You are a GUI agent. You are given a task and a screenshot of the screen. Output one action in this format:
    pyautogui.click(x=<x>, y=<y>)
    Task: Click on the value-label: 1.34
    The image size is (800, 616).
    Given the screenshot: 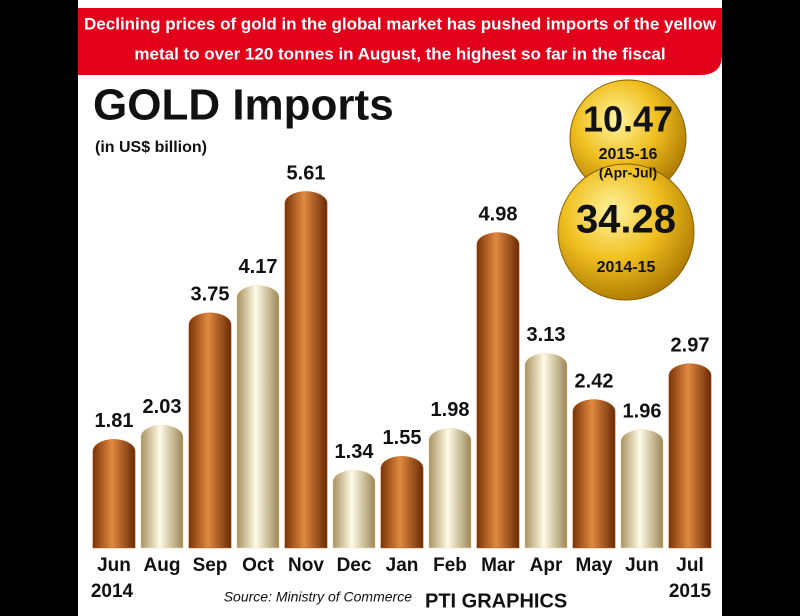 What is the action you would take?
    pyautogui.click(x=355, y=452)
    